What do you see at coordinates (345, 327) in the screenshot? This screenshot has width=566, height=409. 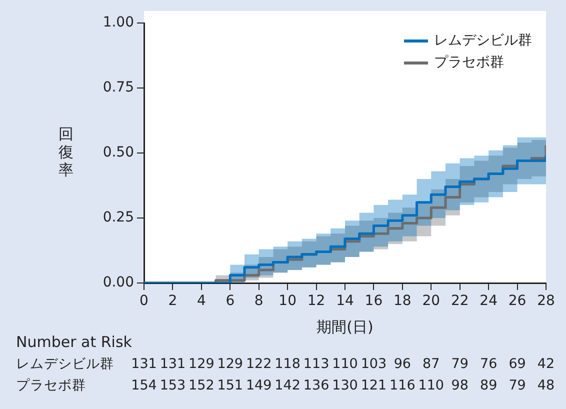 I see `x-axis-title: 期間(日)` at bounding box center [345, 327].